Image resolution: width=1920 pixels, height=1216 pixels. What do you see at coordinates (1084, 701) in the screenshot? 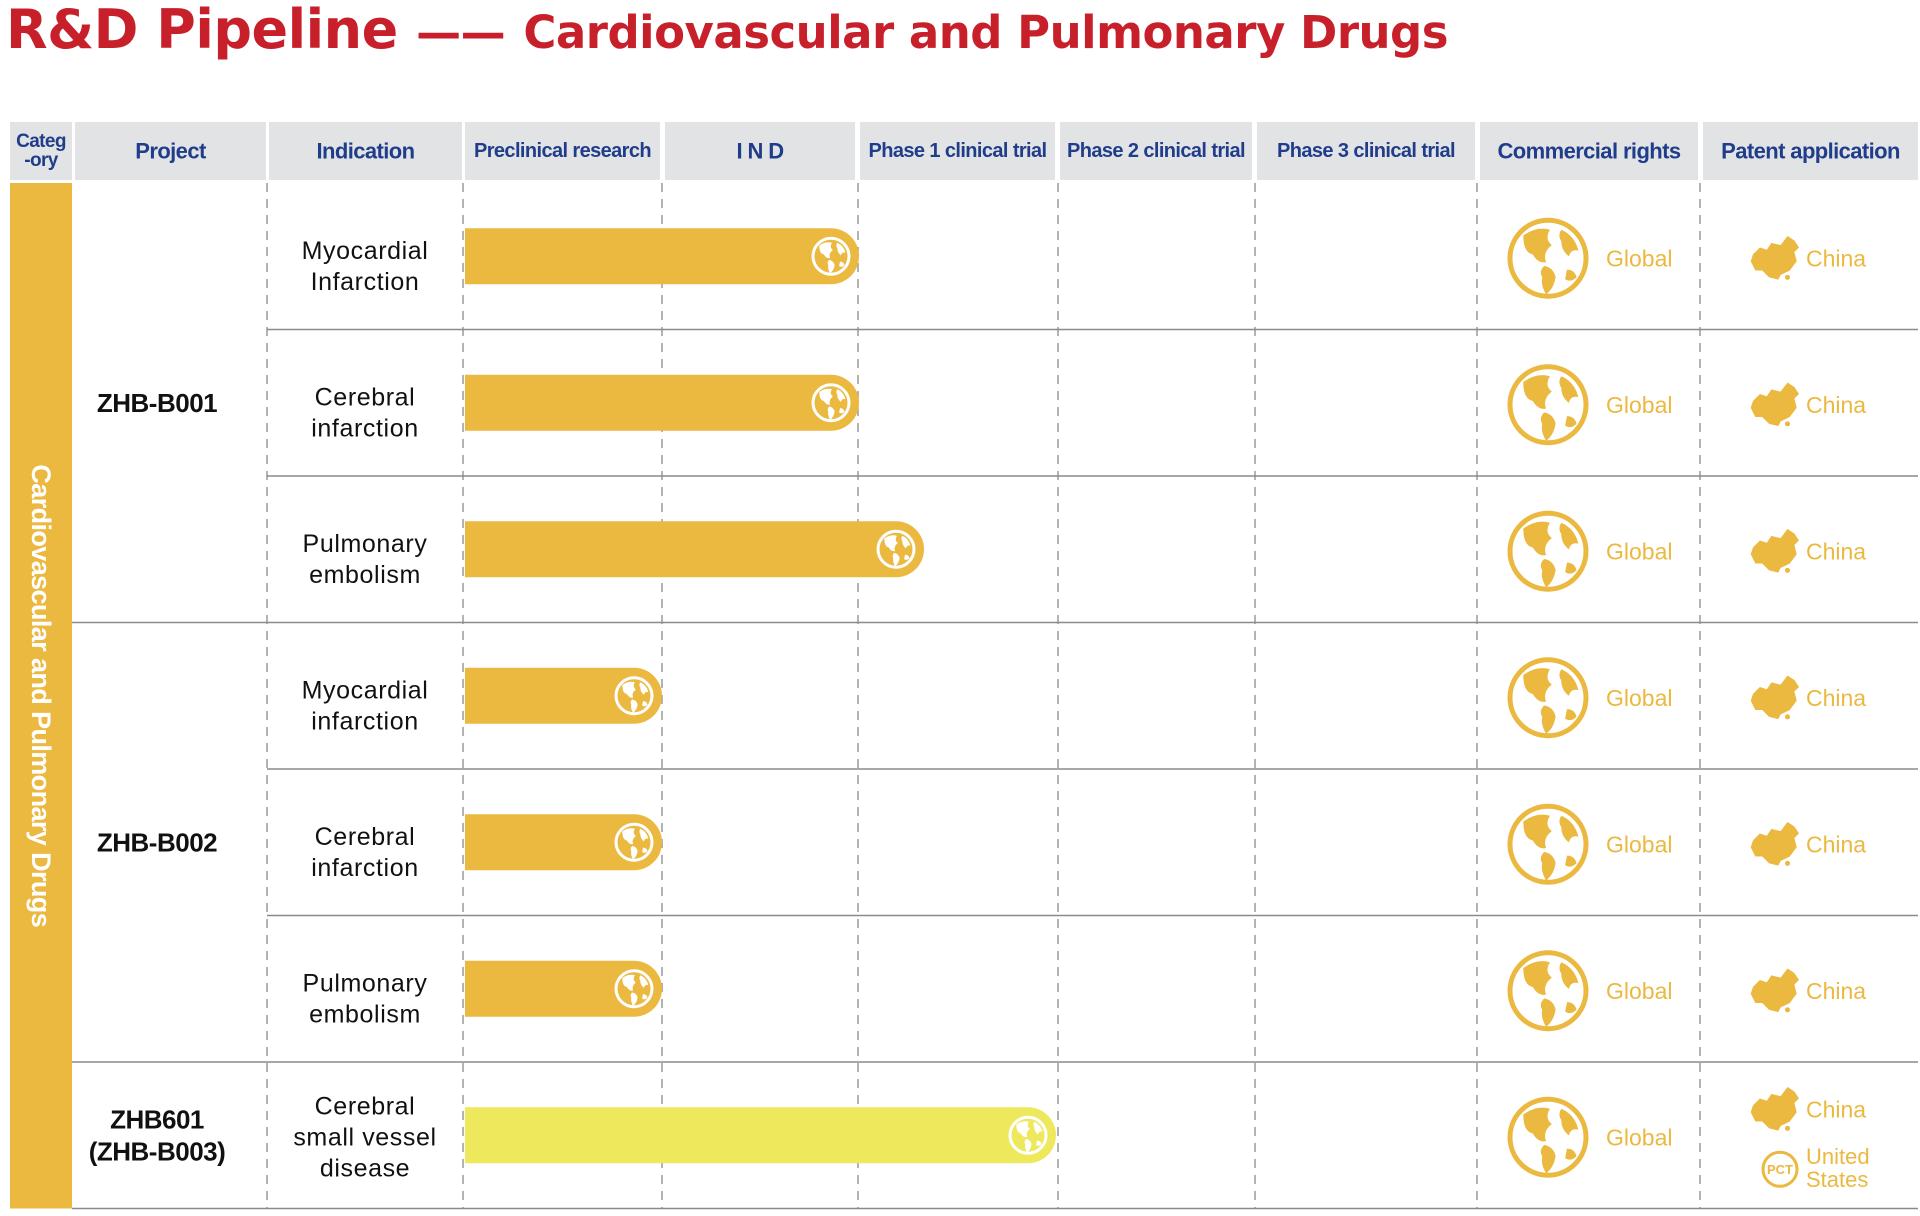
I see `pipeline-row: Myocardial infarction Global China` at bounding box center [1084, 701].